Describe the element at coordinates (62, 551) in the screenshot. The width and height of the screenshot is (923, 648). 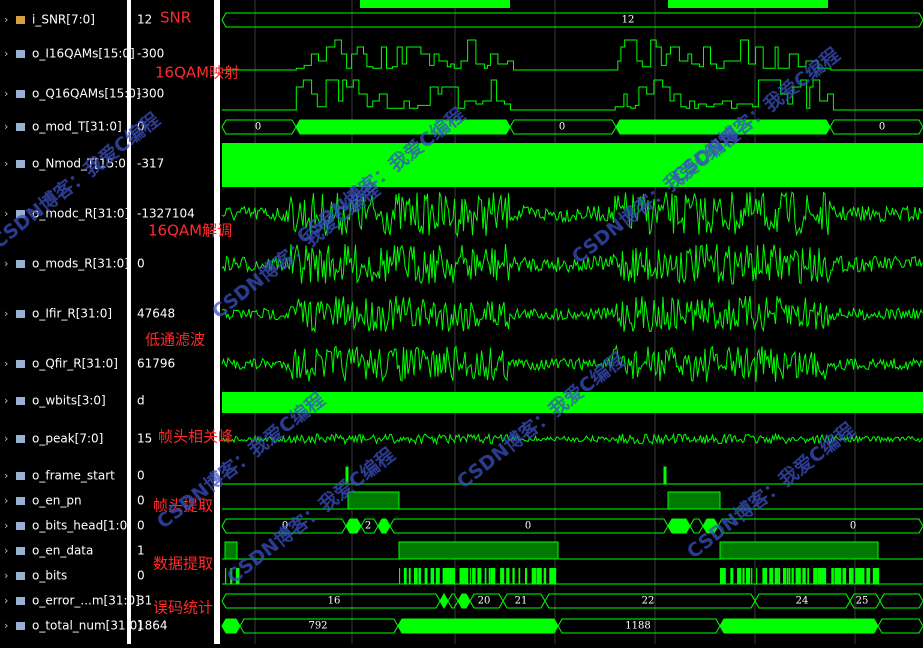
I see `signal-name: o_en_data` at that location.